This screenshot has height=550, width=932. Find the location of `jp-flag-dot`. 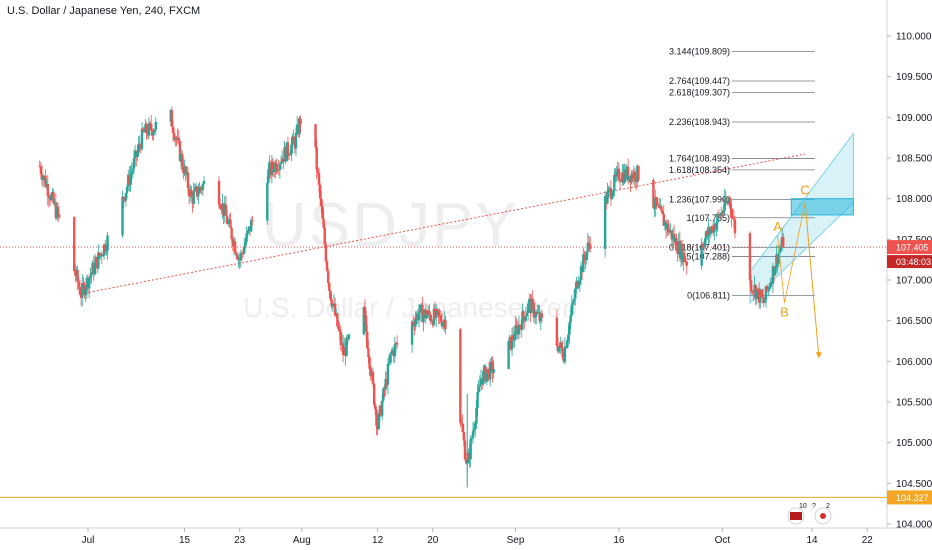

jp-flag-dot is located at coordinates (823, 516).